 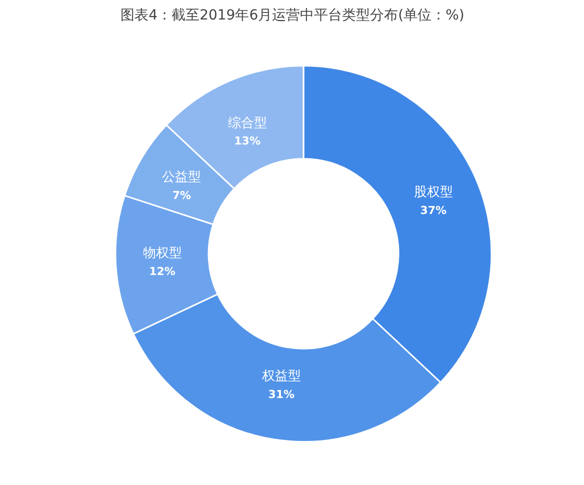 What do you see at coordinates (162, 271) in the screenshot?
I see `data-label: 12%` at bounding box center [162, 271].